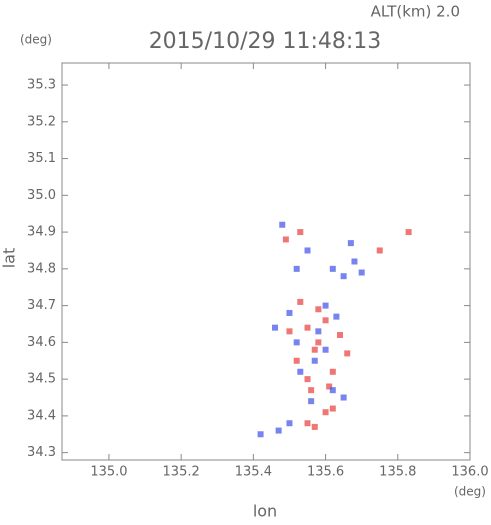 This screenshot has height=525, width=491. I want to click on y-tick-label: 35.1, so click(41, 158).